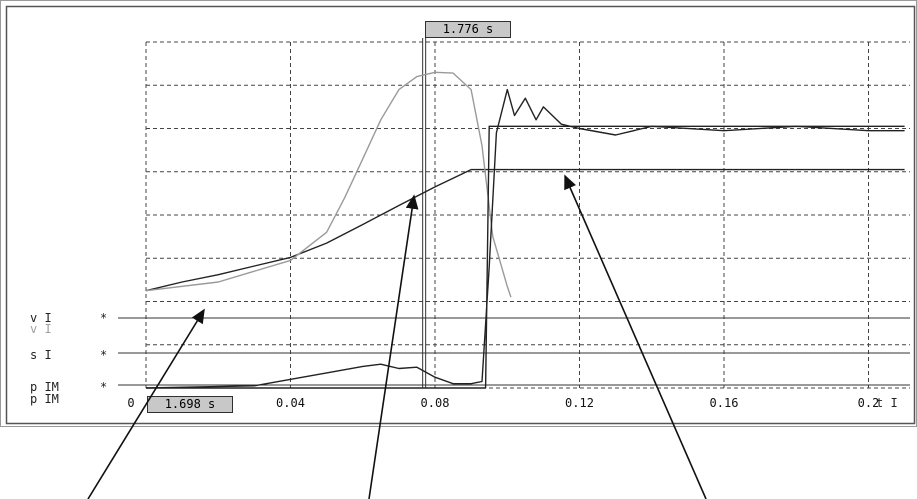 Image resolution: width=917 pixels, height=499 pixels. I want to click on signal-label-v-i-light: v I, so click(41, 329).